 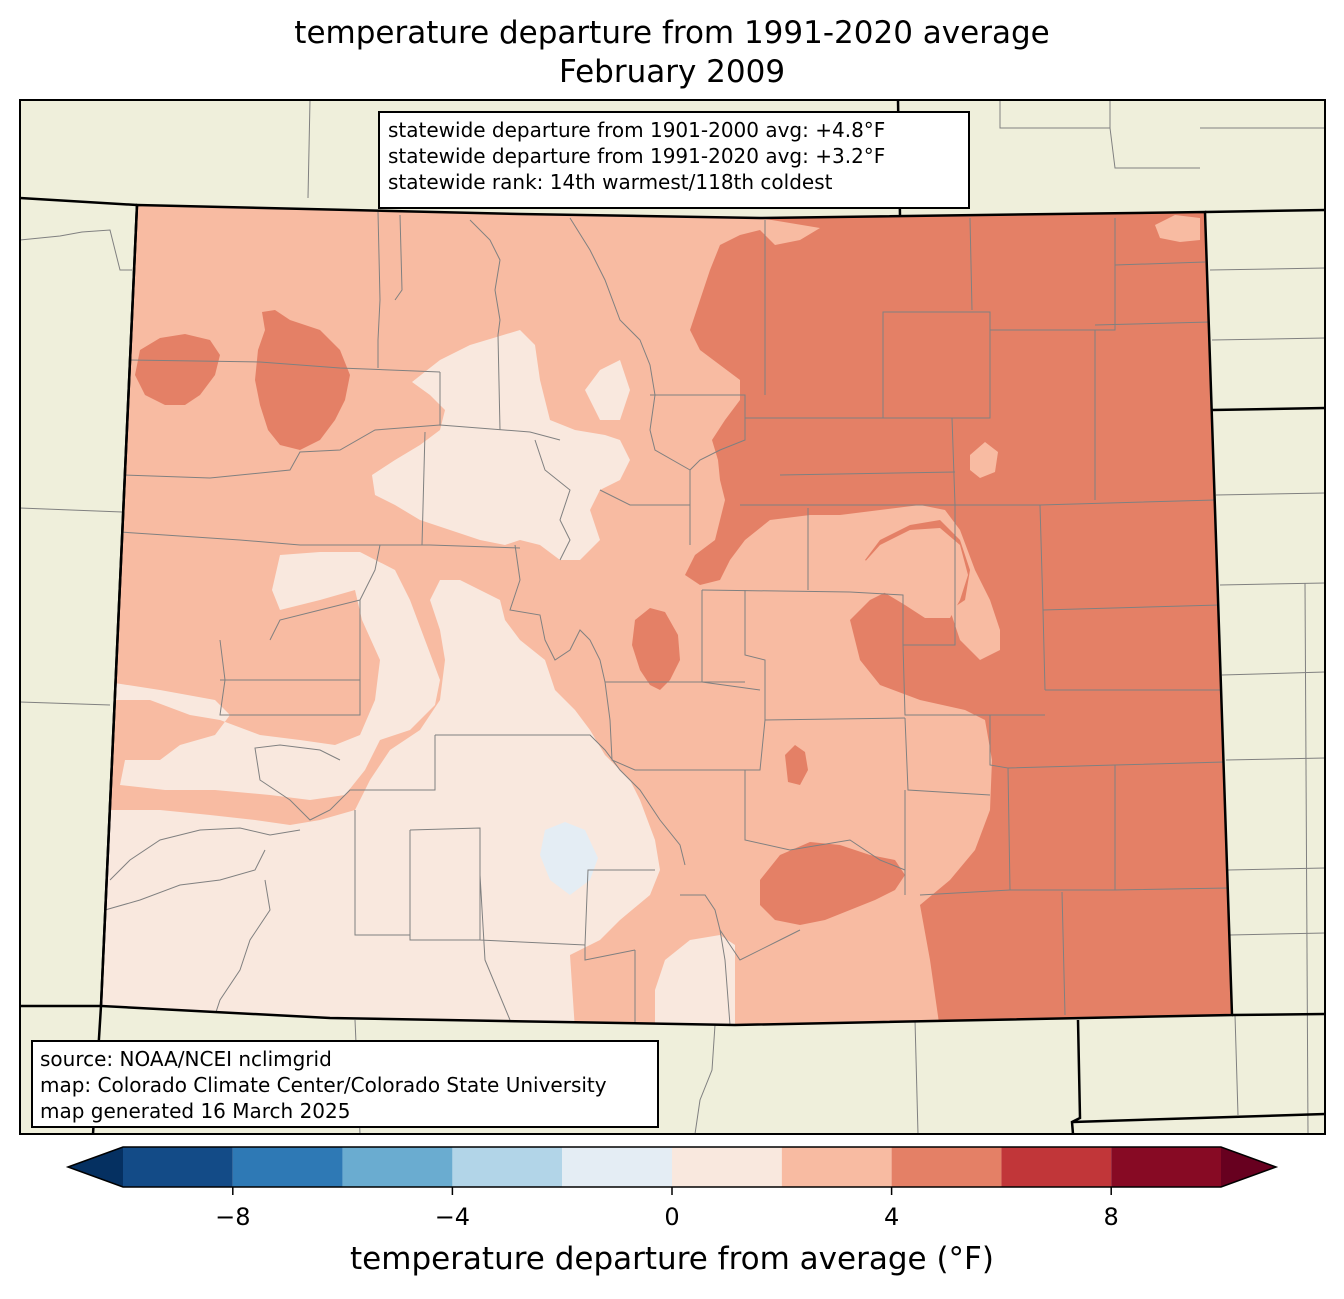 I want to click on colorbar-tick-label: 8, so click(x=1111, y=1217).